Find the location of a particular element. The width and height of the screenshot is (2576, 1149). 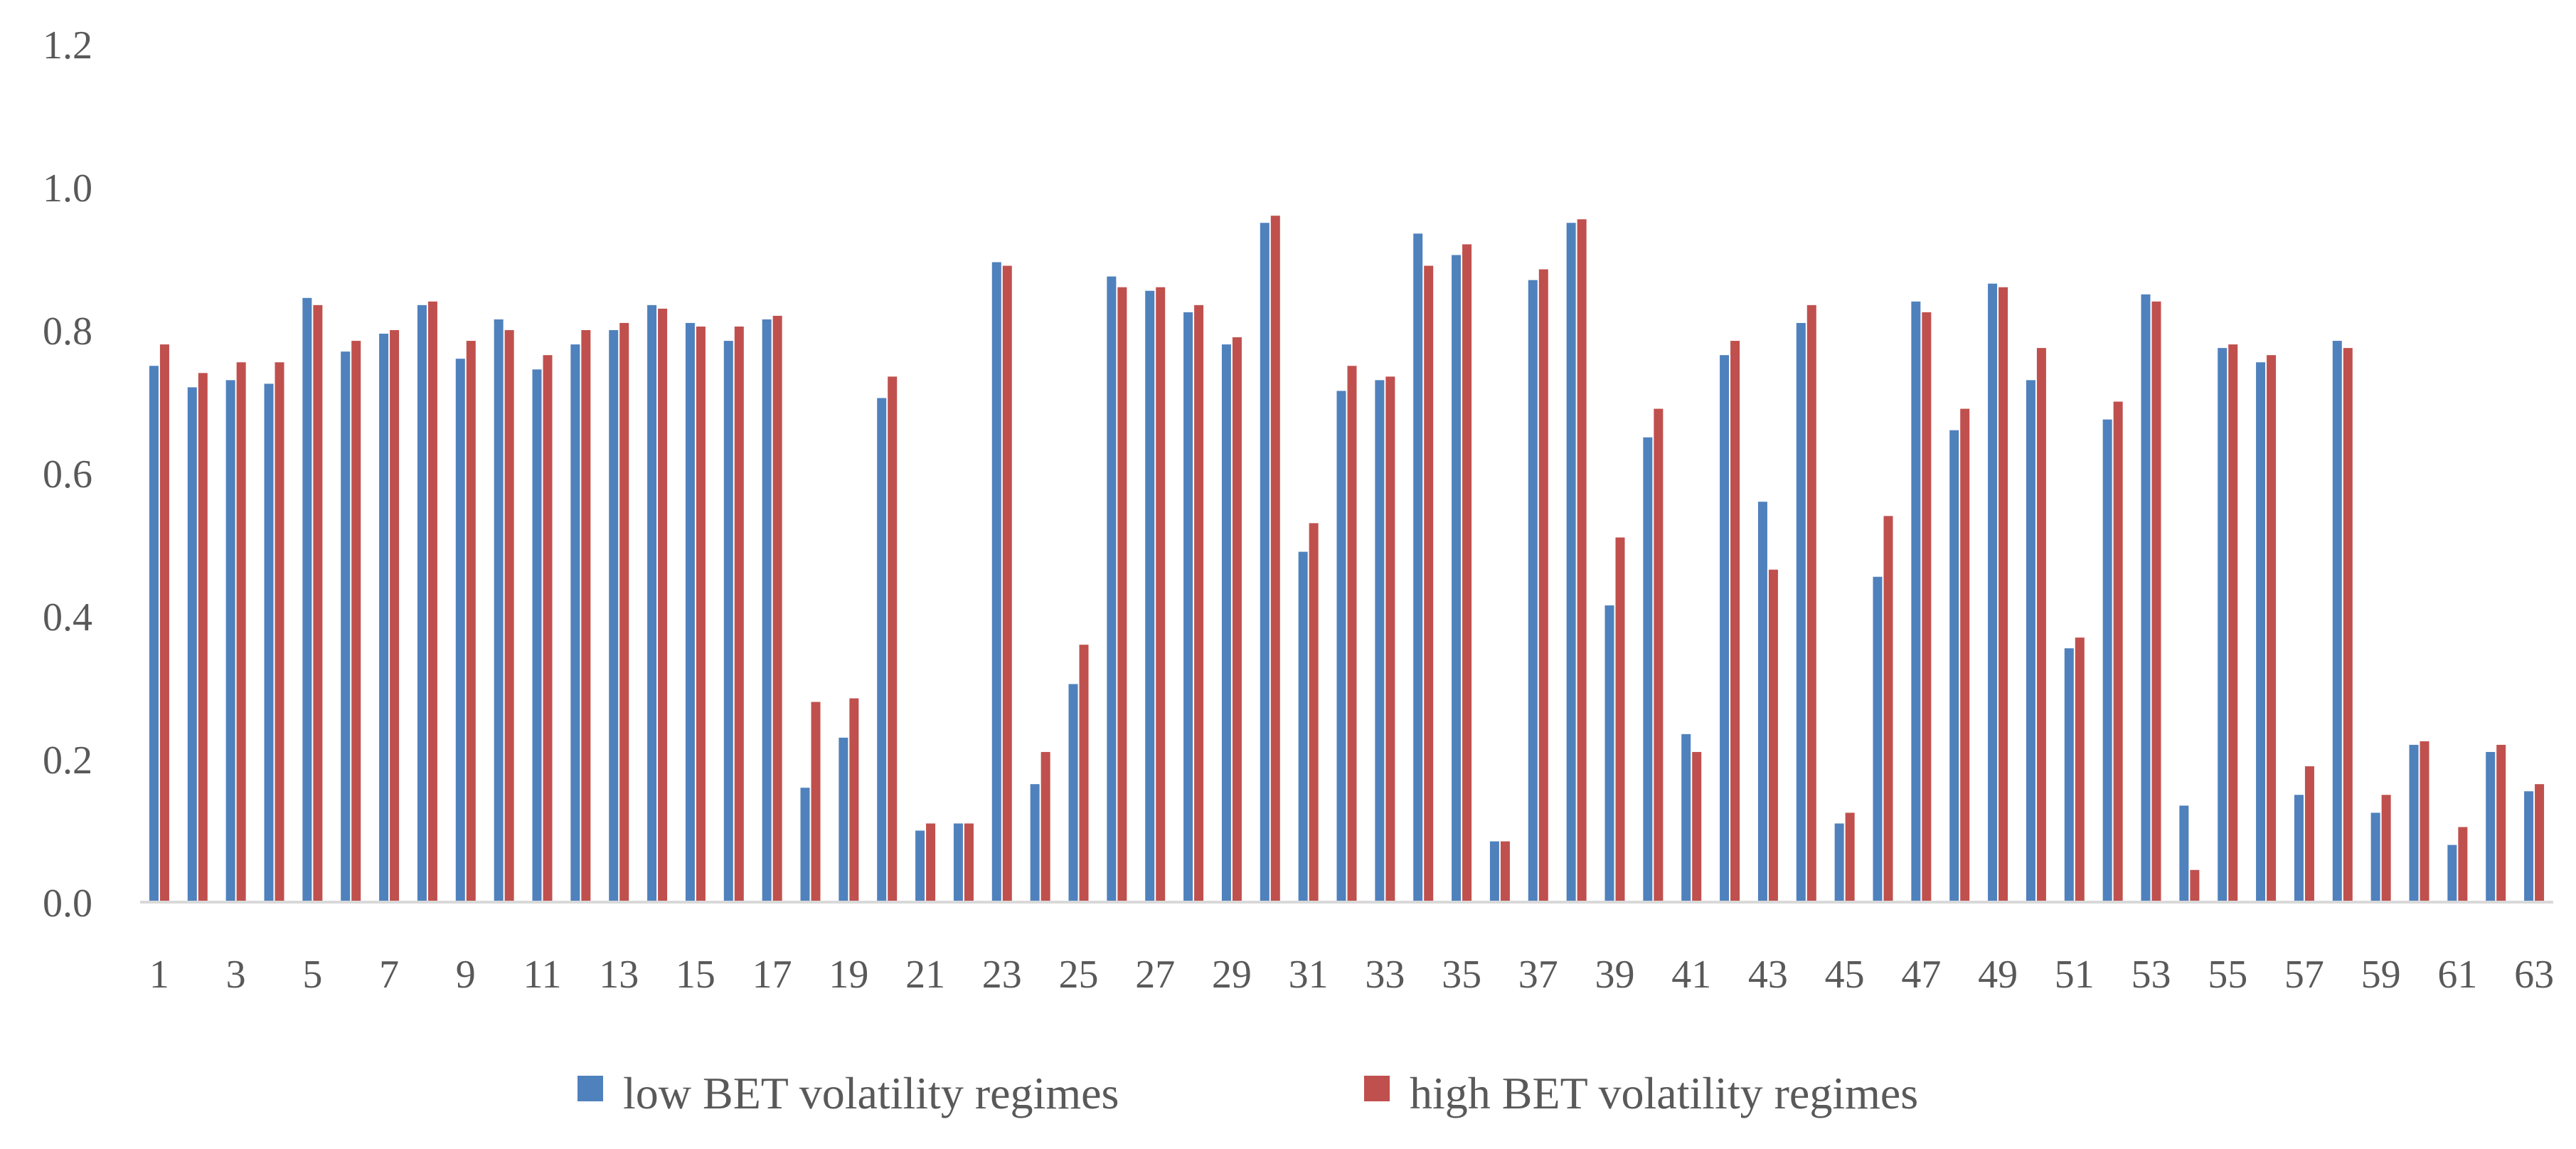

x-tick-label: 61 is located at coordinates (2457, 975).